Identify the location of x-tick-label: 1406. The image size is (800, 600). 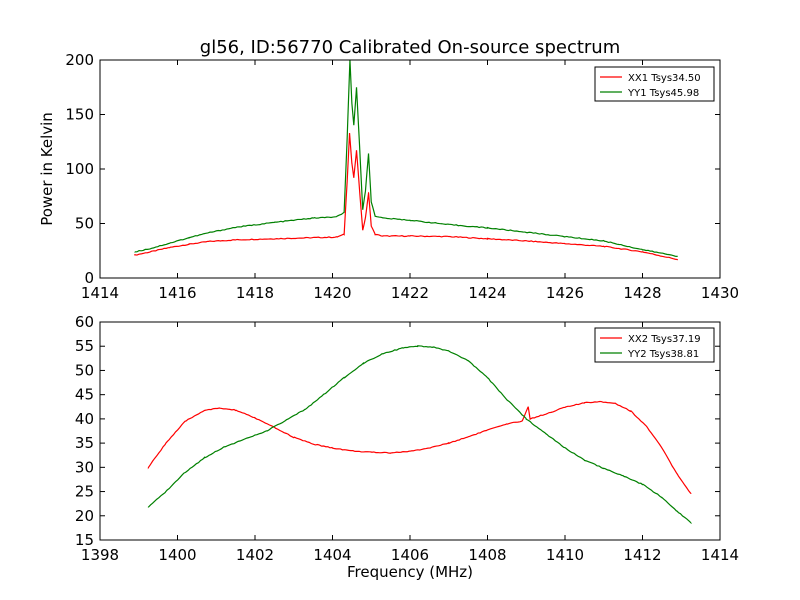
(410, 555).